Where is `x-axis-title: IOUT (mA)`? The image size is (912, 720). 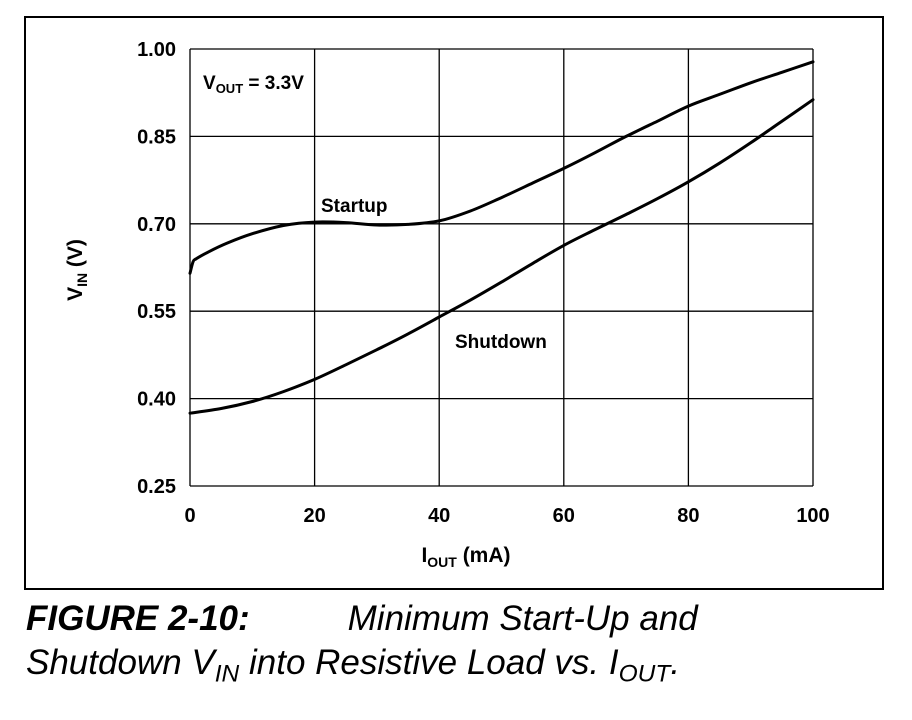
x-axis-title: IOUT (mA) is located at coordinates (465, 557).